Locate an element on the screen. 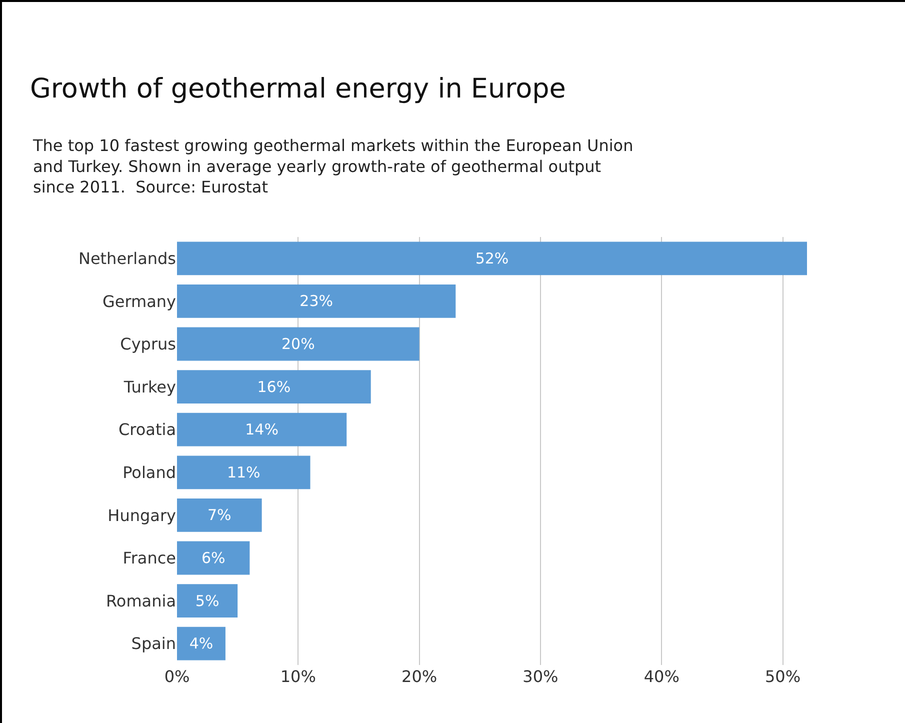 Image resolution: width=905 pixels, height=723 pixels. x-tick-label: 20% is located at coordinates (420, 676).